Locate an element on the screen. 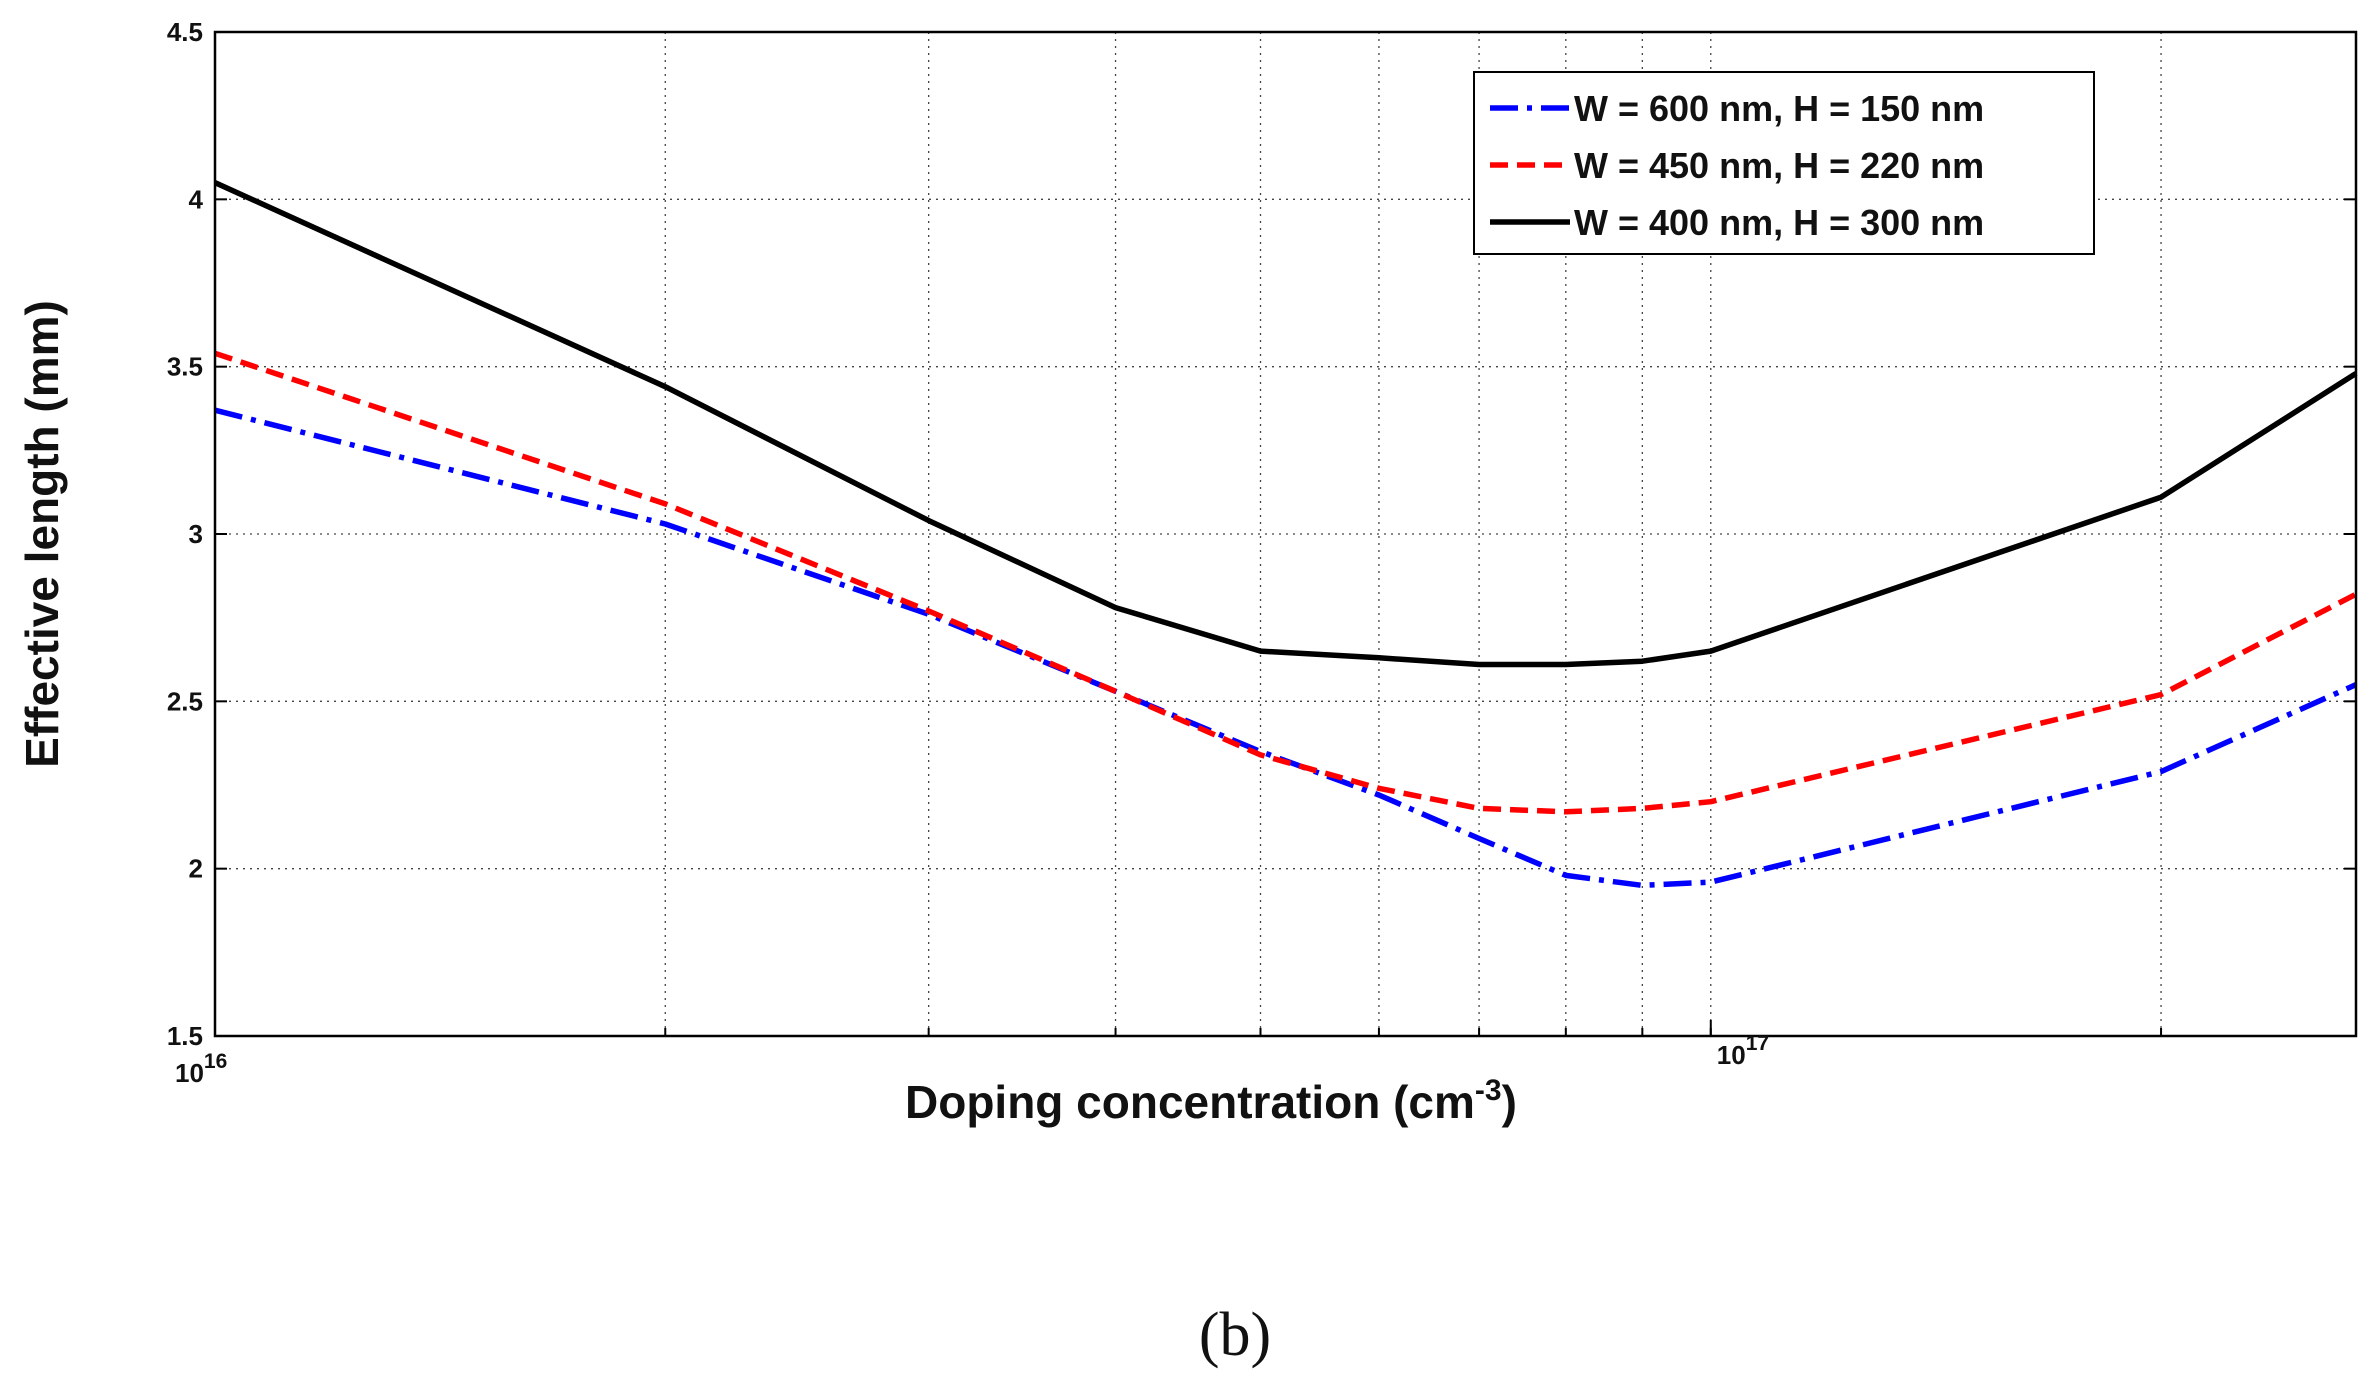  y-tick-label: 3 is located at coordinates (196, 534).